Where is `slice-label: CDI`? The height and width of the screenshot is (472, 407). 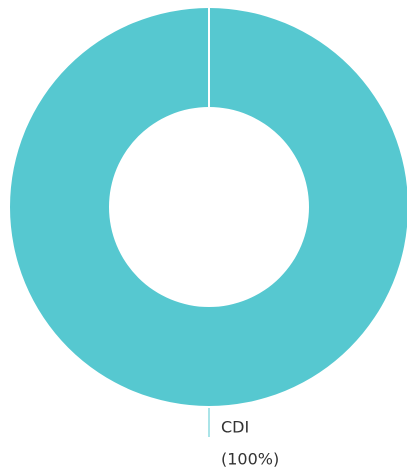 slice-label: CDI is located at coordinates (235, 427).